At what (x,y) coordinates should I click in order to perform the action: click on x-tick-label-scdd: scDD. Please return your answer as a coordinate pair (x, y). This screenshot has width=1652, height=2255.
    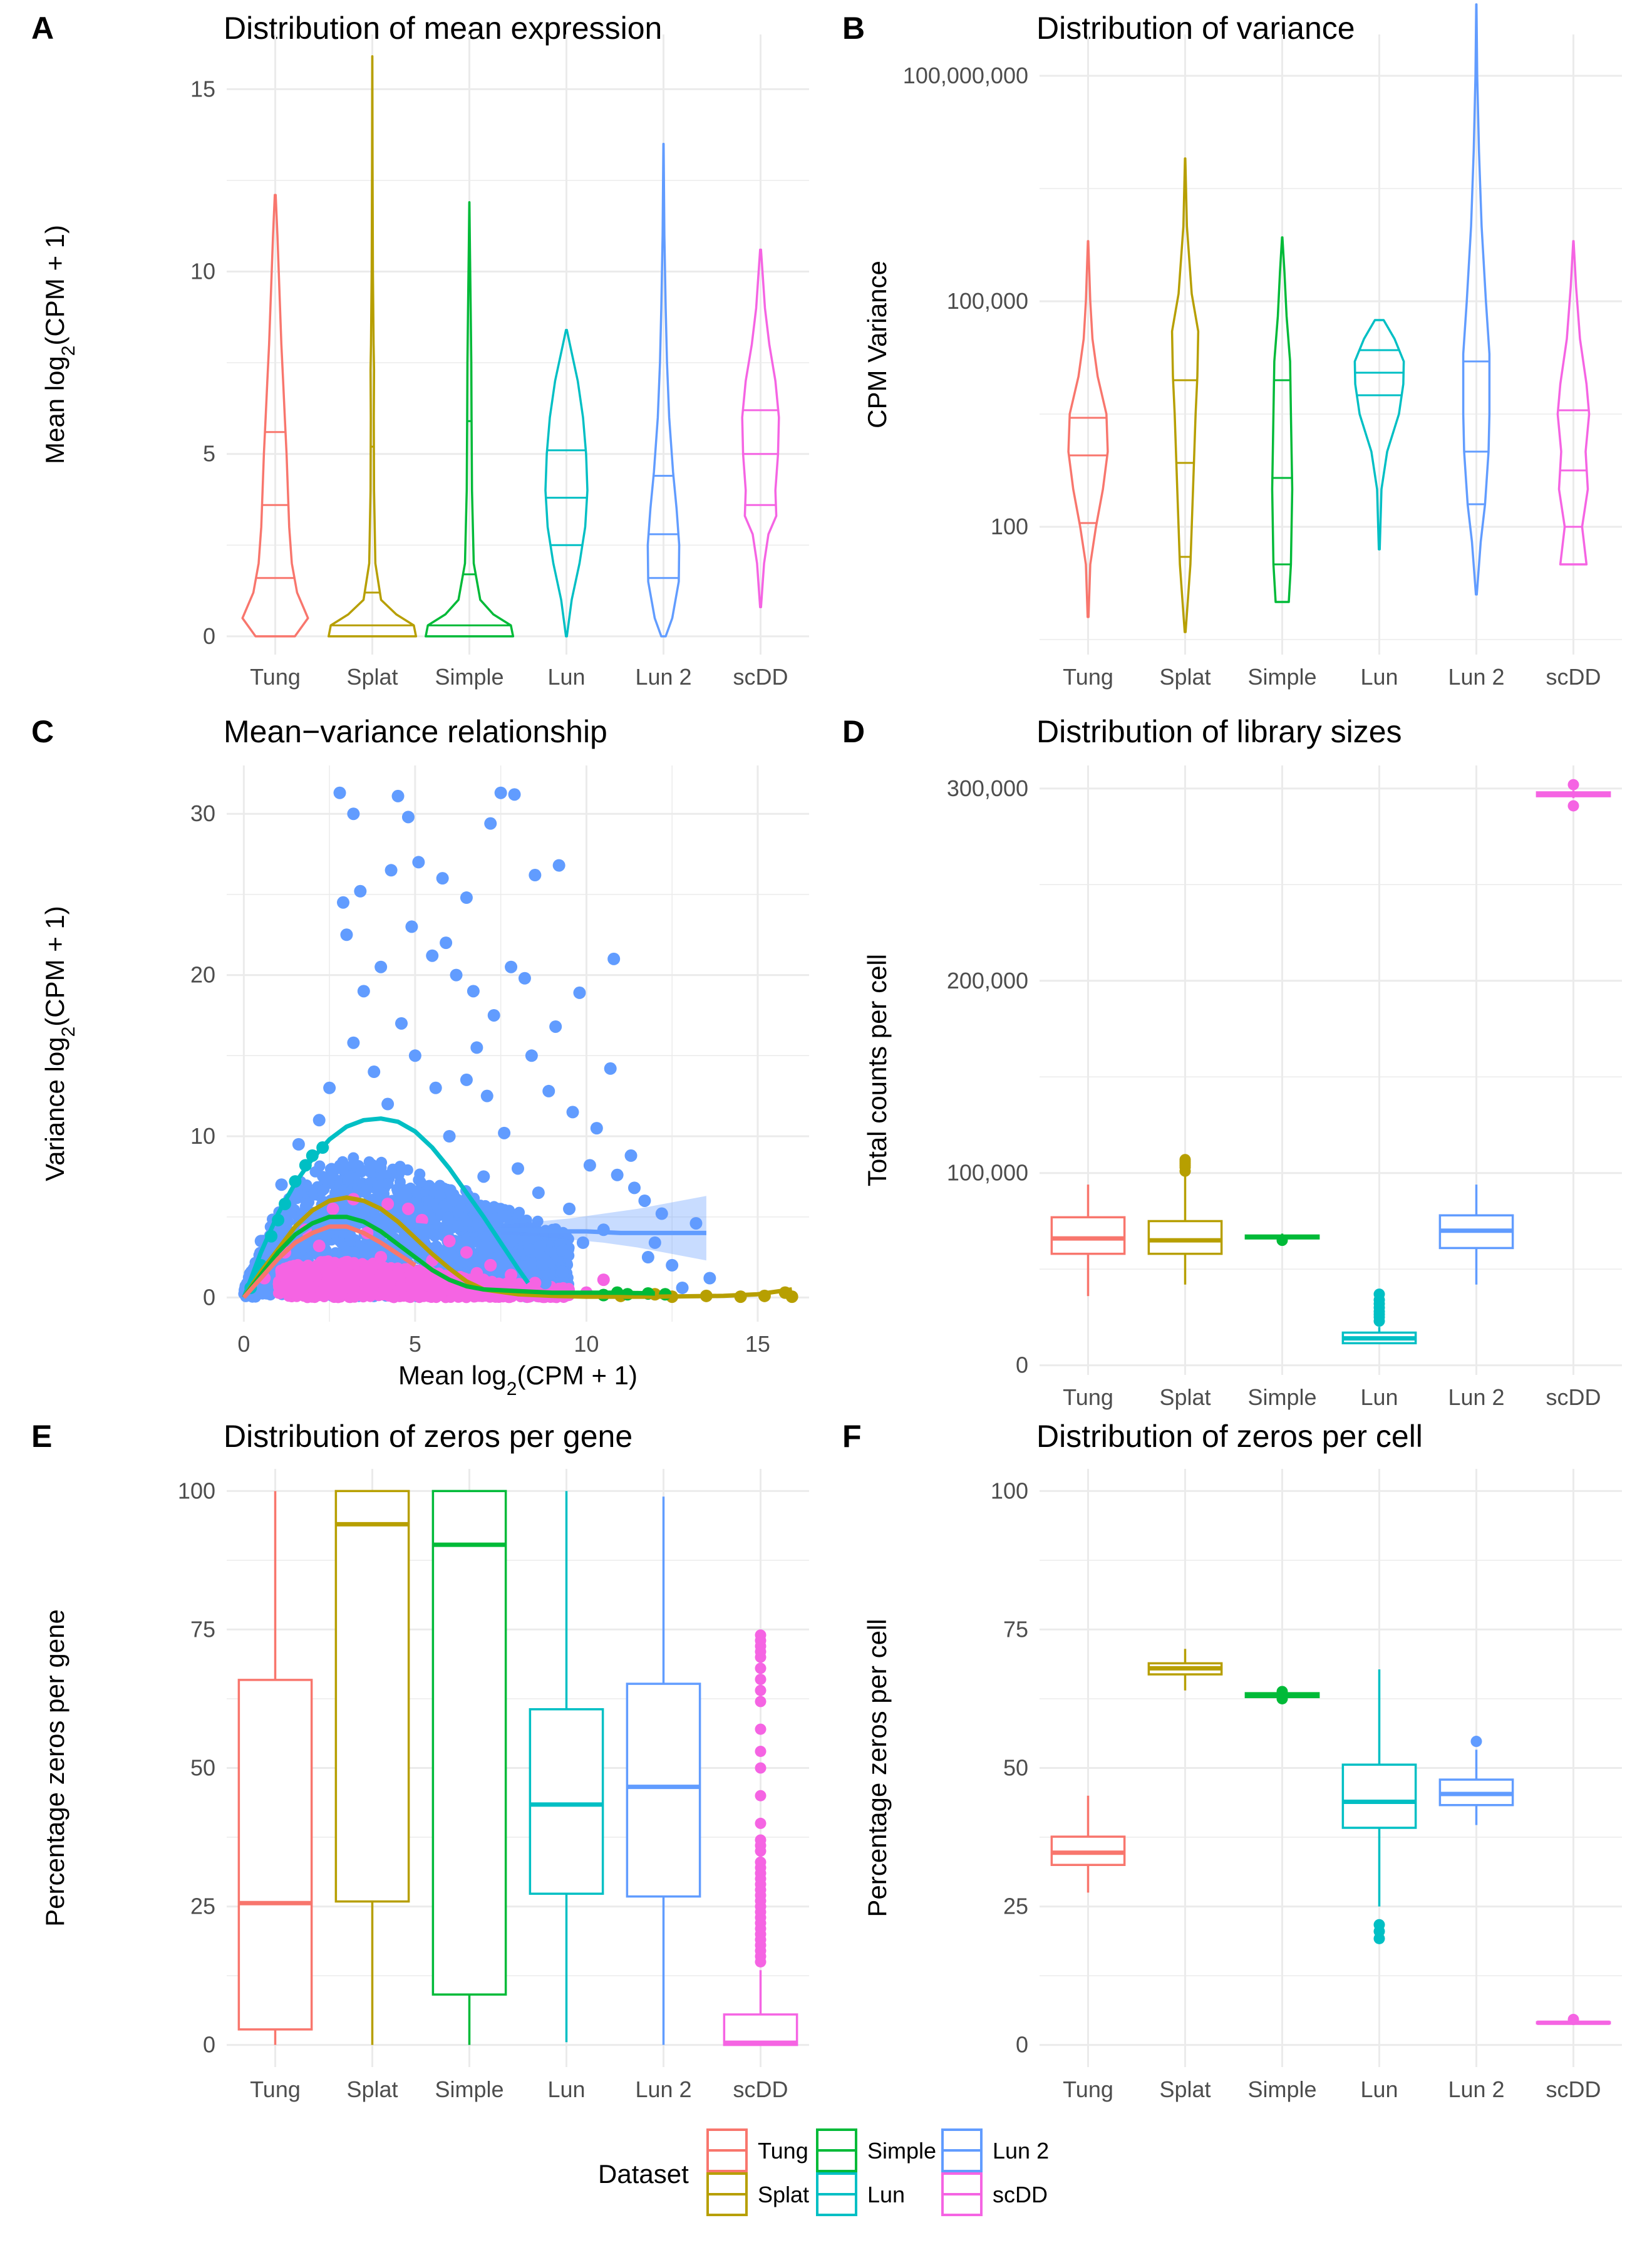
    Looking at the image, I should click on (1573, 677).